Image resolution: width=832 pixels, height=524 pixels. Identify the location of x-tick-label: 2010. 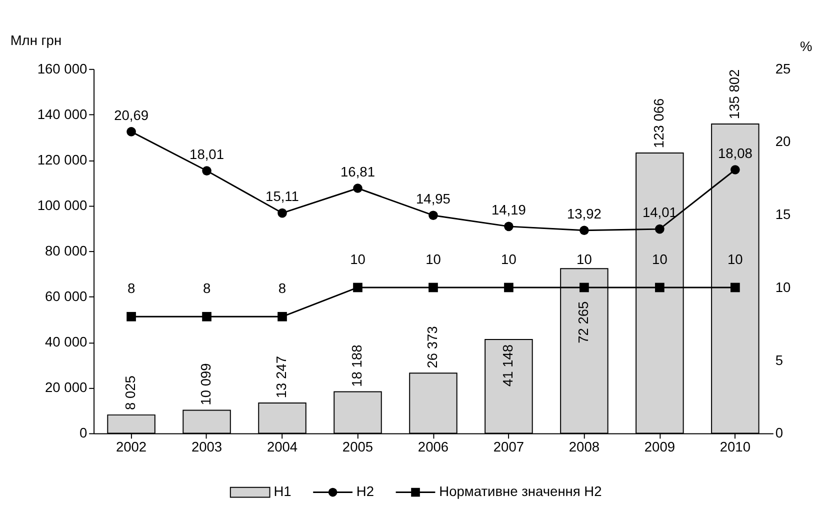
(735, 446).